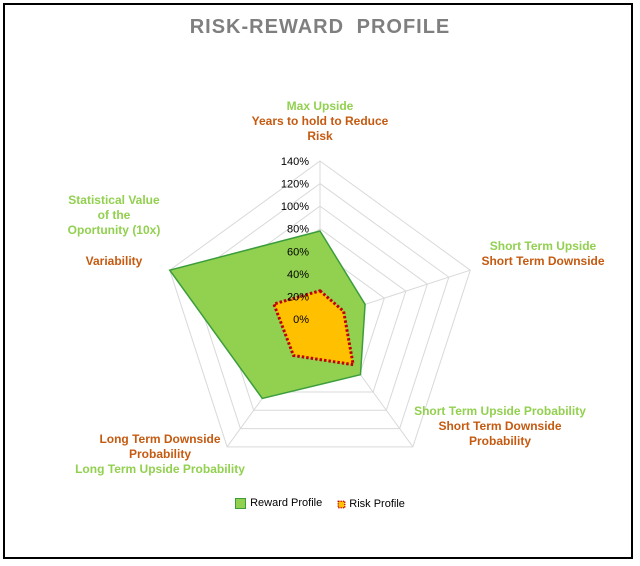 Image resolution: width=640 pixels, height=566 pixels. I want to click on legend-label-risk: Risk Profile, so click(377, 504).